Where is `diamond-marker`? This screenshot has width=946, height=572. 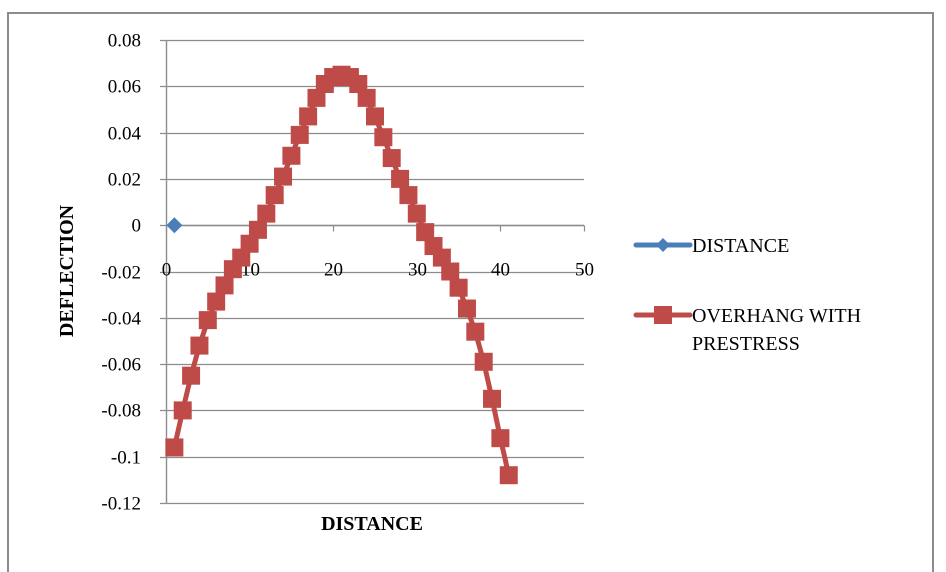 diamond-marker is located at coordinates (174, 225).